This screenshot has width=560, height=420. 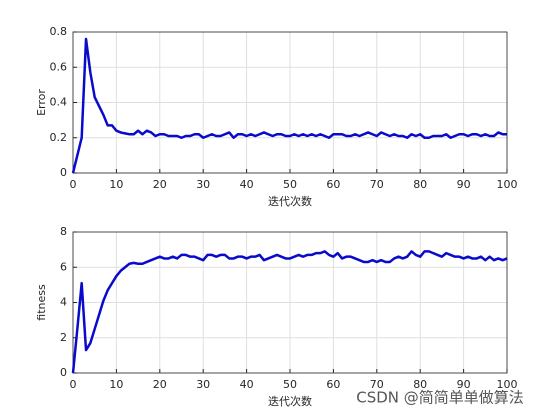 What do you see at coordinates (63, 302) in the screenshot?
I see `y-tick-label: 4` at bounding box center [63, 302].